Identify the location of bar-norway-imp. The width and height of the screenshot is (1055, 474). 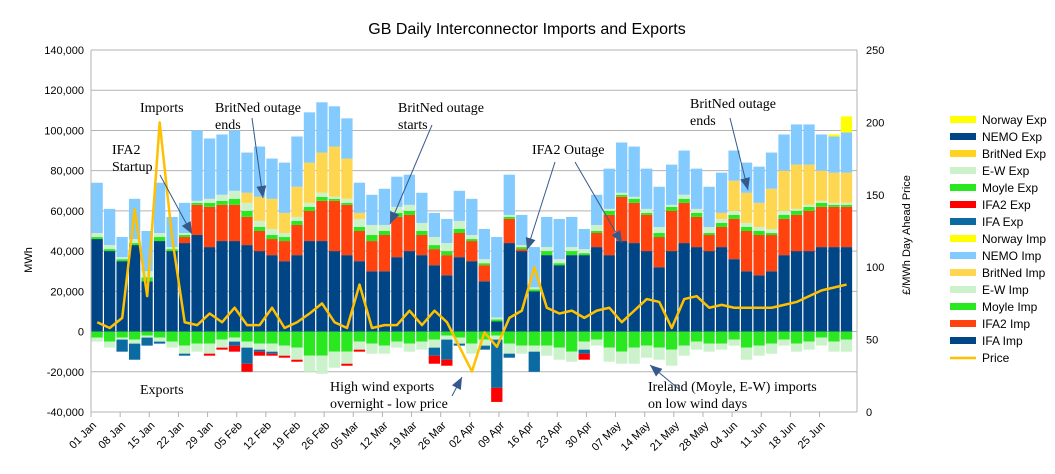
(846, 124).